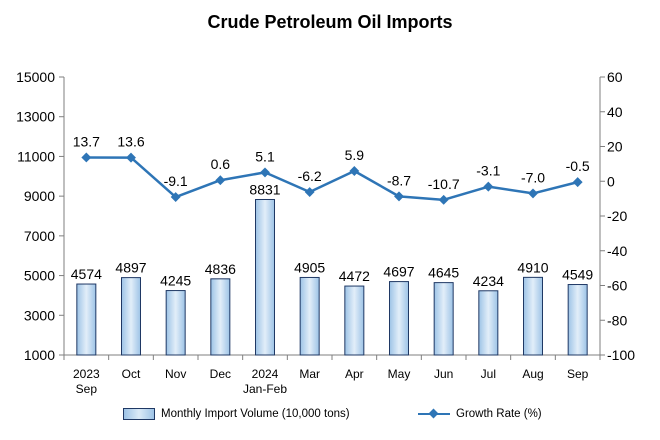 The width and height of the screenshot is (660, 440). What do you see at coordinates (617, 286) in the screenshot?
I see `y-right-tick-label: -60` at bounding box center [617, 286].